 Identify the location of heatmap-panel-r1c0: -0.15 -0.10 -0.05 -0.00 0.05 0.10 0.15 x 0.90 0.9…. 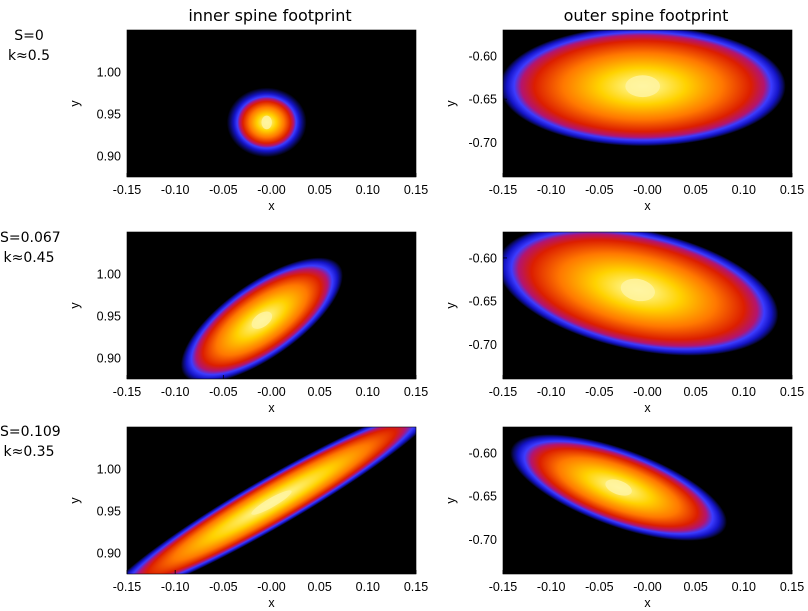
(248, 323).